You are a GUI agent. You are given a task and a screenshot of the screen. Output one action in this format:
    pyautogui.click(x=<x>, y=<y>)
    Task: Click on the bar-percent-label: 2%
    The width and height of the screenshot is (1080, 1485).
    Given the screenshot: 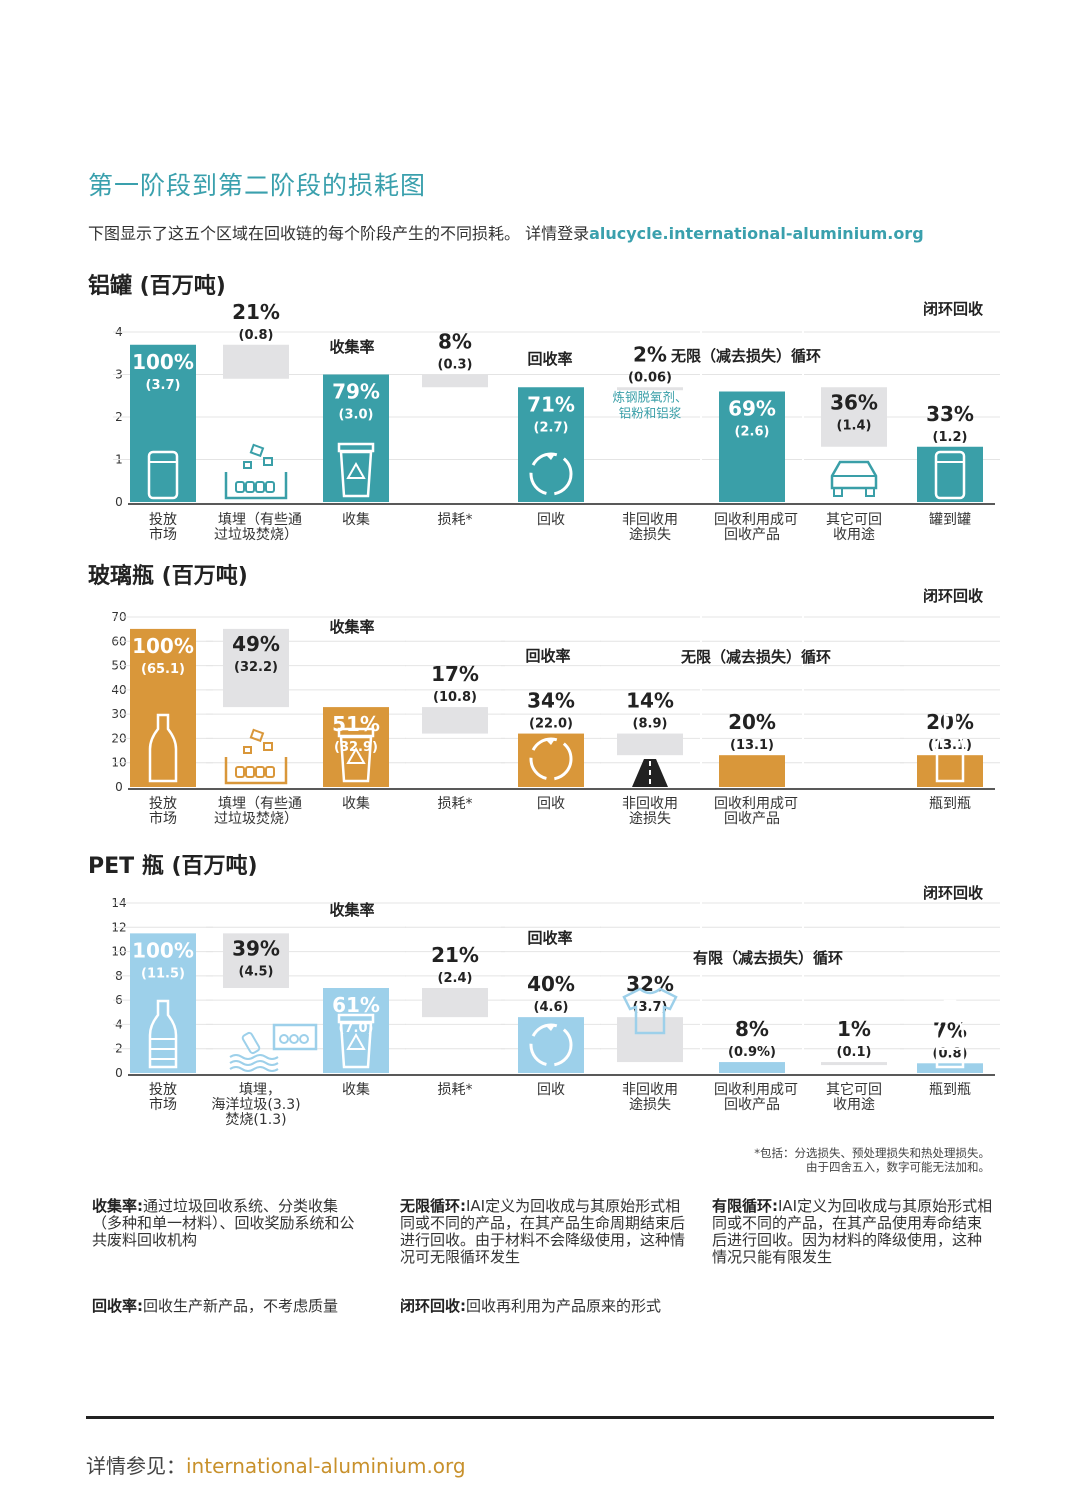 What is the action you would take?
    pyautogui.click(x=650, y=354)
    